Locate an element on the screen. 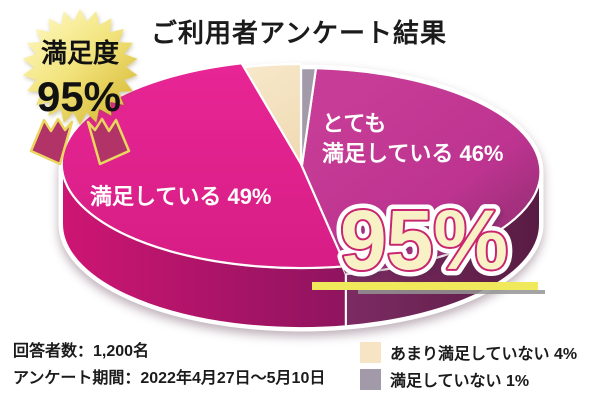 Image resolution: width=600 pixels, height=400 pixels. badge-starburst-icon is located at coordinates (80, 67).